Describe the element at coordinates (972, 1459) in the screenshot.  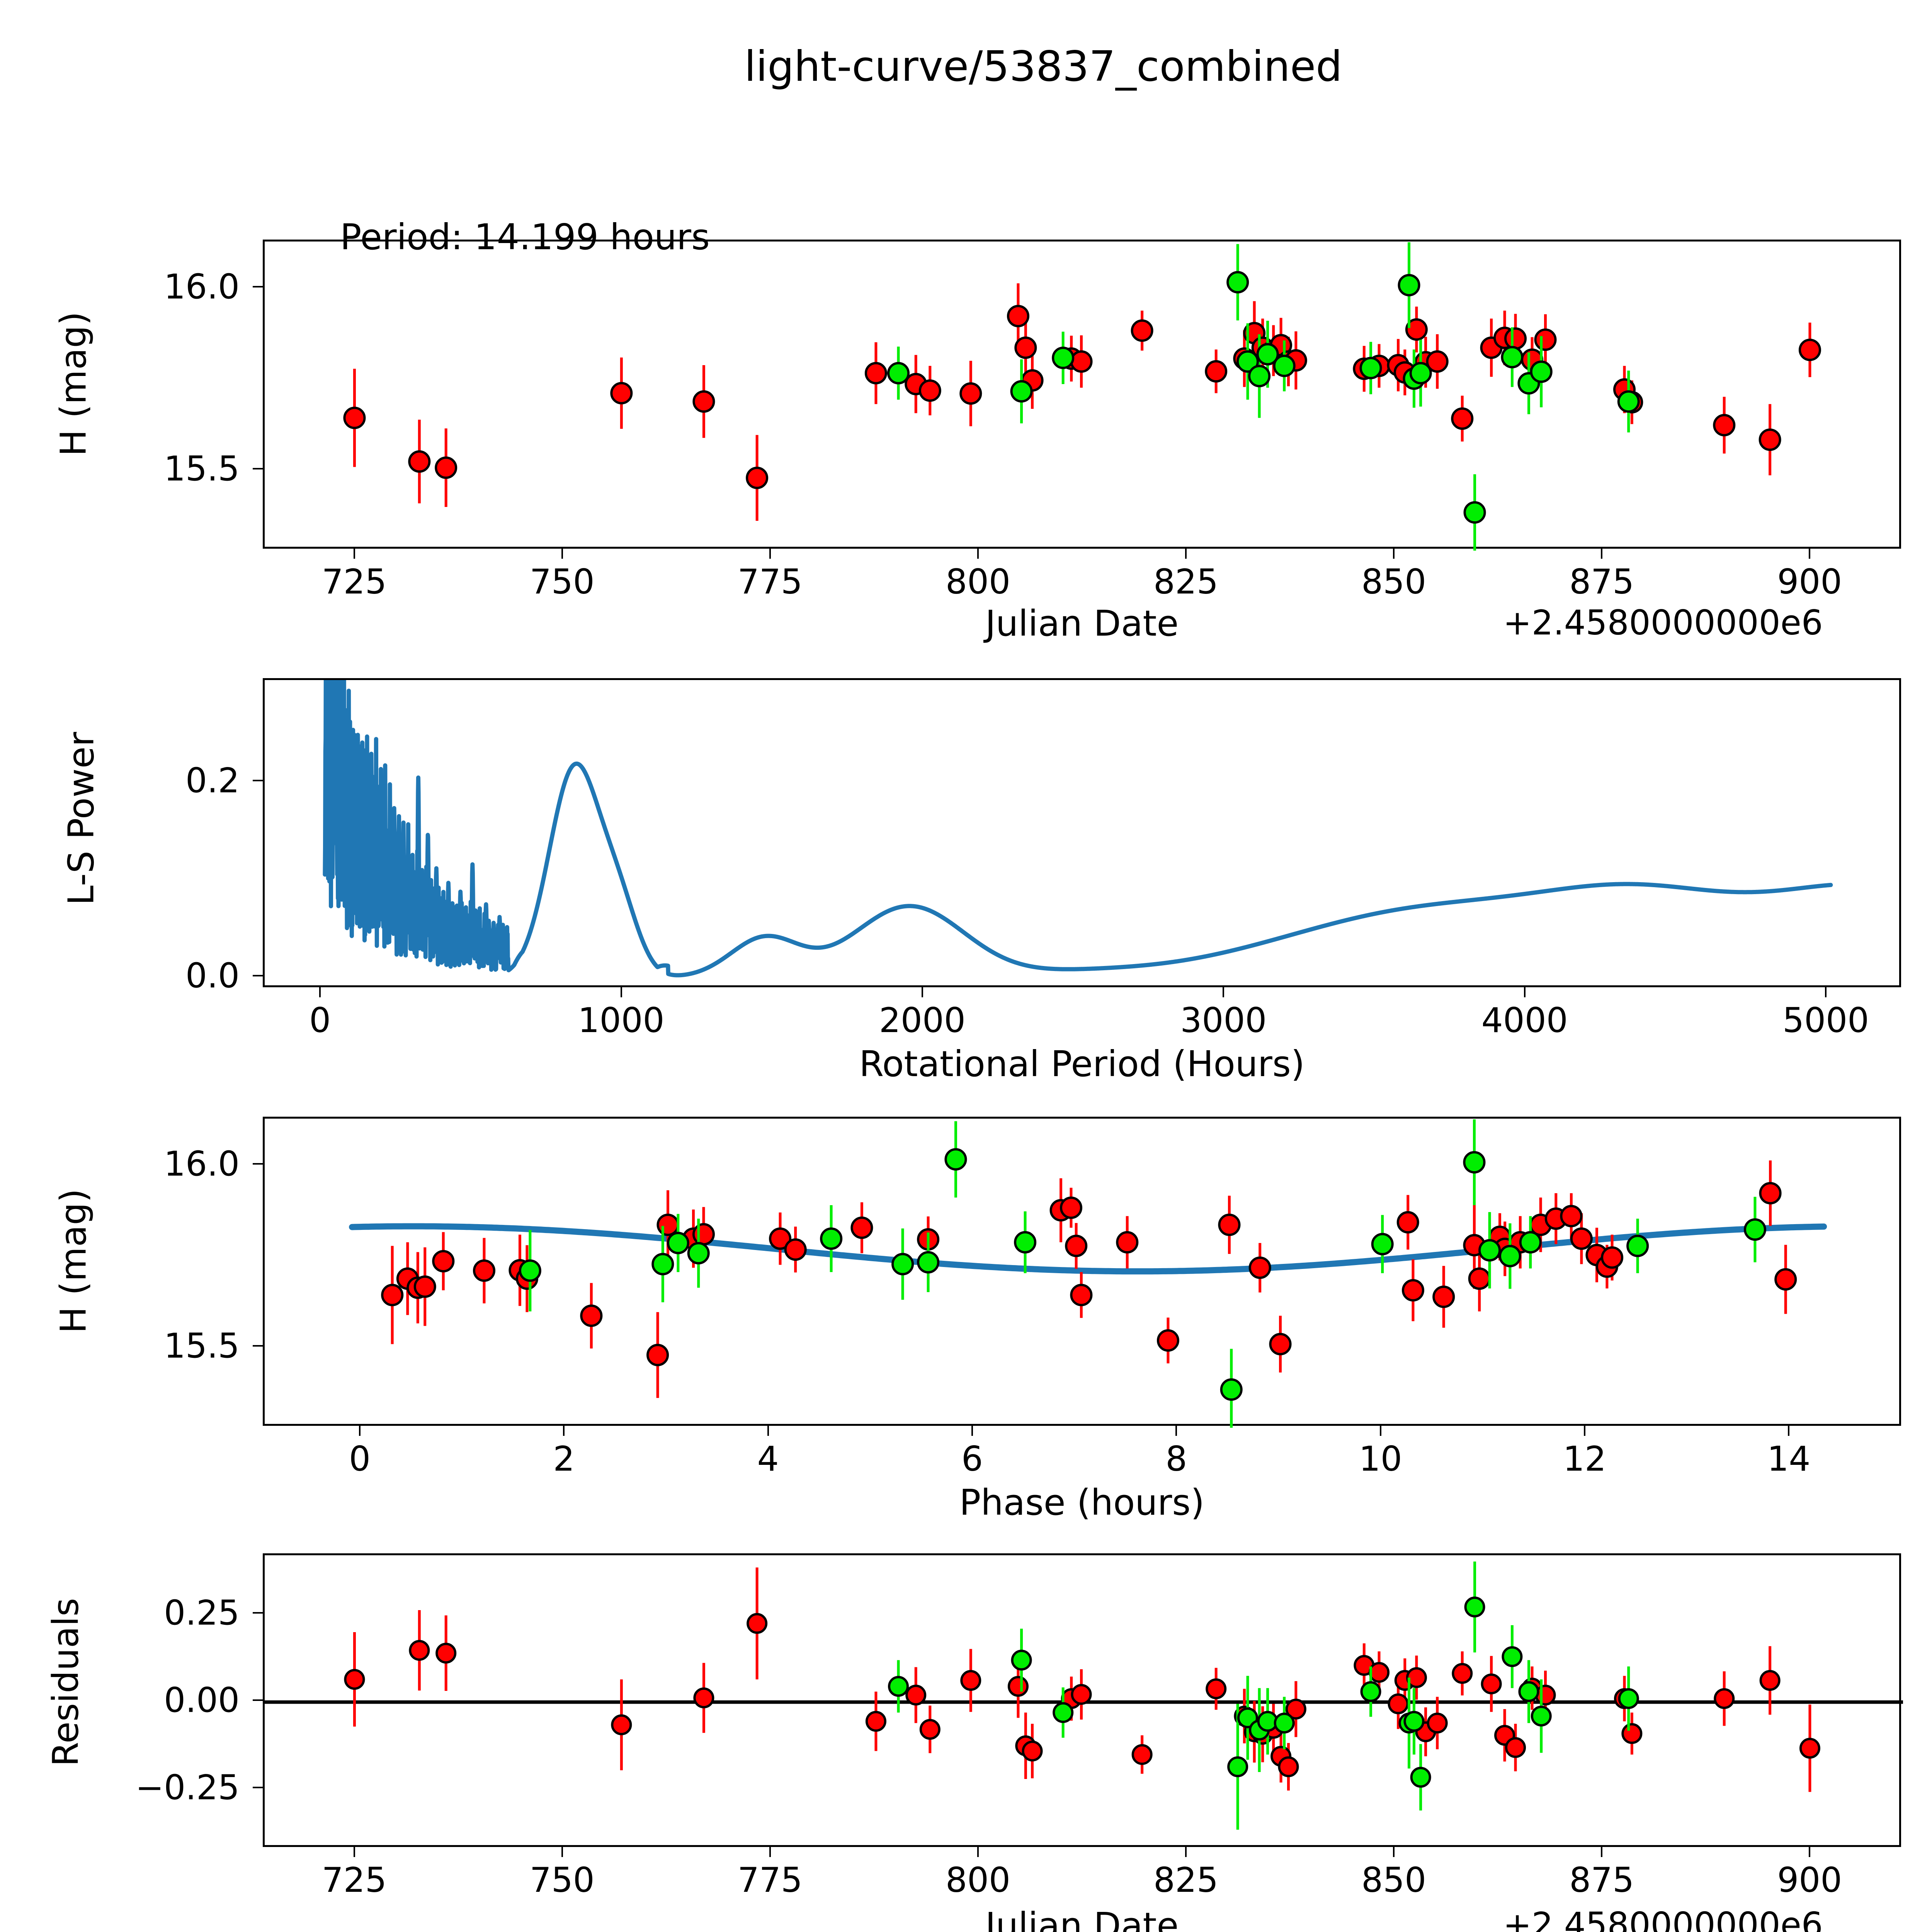
I see `x-tick-label: 6` at that location.